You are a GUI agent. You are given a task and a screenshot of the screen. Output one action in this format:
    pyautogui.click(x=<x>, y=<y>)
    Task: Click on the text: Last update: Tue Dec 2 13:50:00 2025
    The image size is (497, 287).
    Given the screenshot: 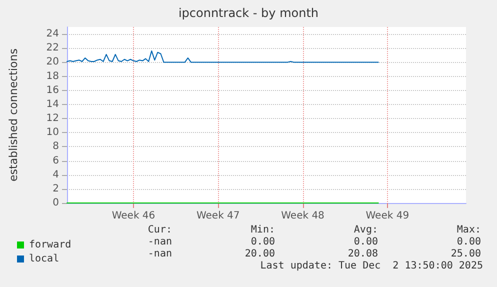 What is the action you would take?
    pyautogui.click(x=371, y=266)
    